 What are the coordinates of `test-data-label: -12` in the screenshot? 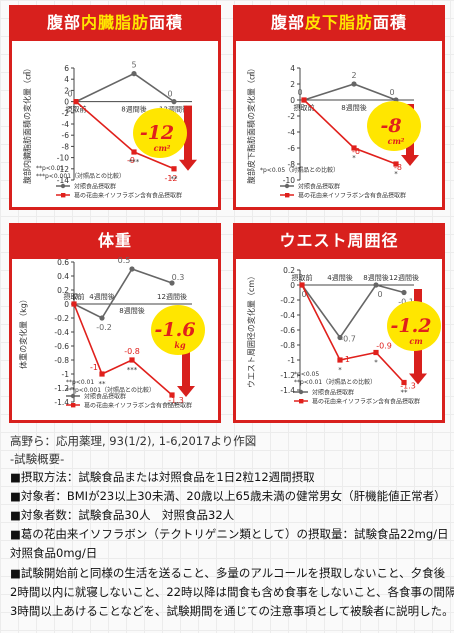 It's located at (170, 178).